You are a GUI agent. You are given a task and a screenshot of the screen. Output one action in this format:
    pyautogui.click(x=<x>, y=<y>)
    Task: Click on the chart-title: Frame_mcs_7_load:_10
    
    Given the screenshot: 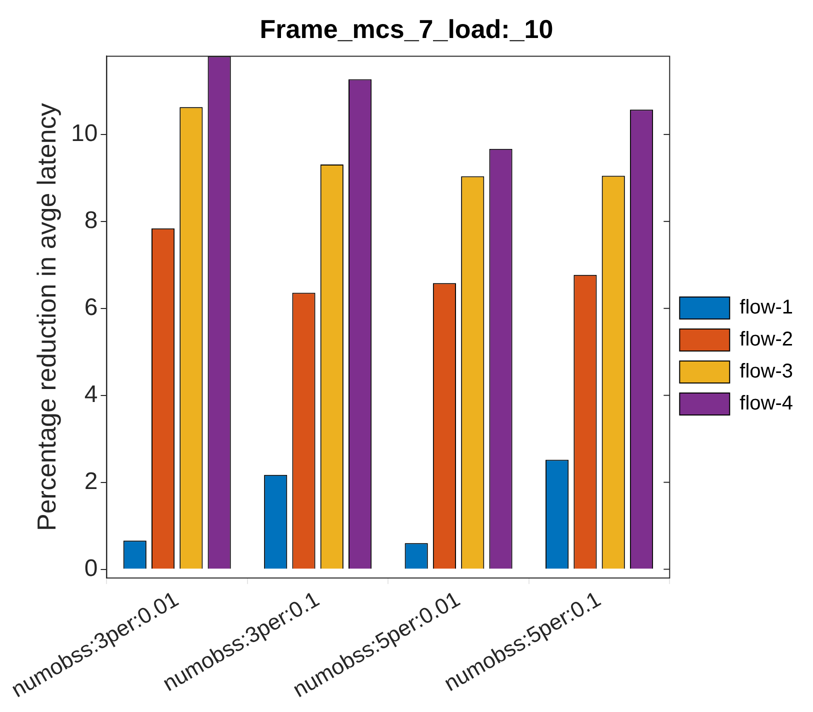 What is the action you would take?
    pyautogui.click(x=407, y=29)
    